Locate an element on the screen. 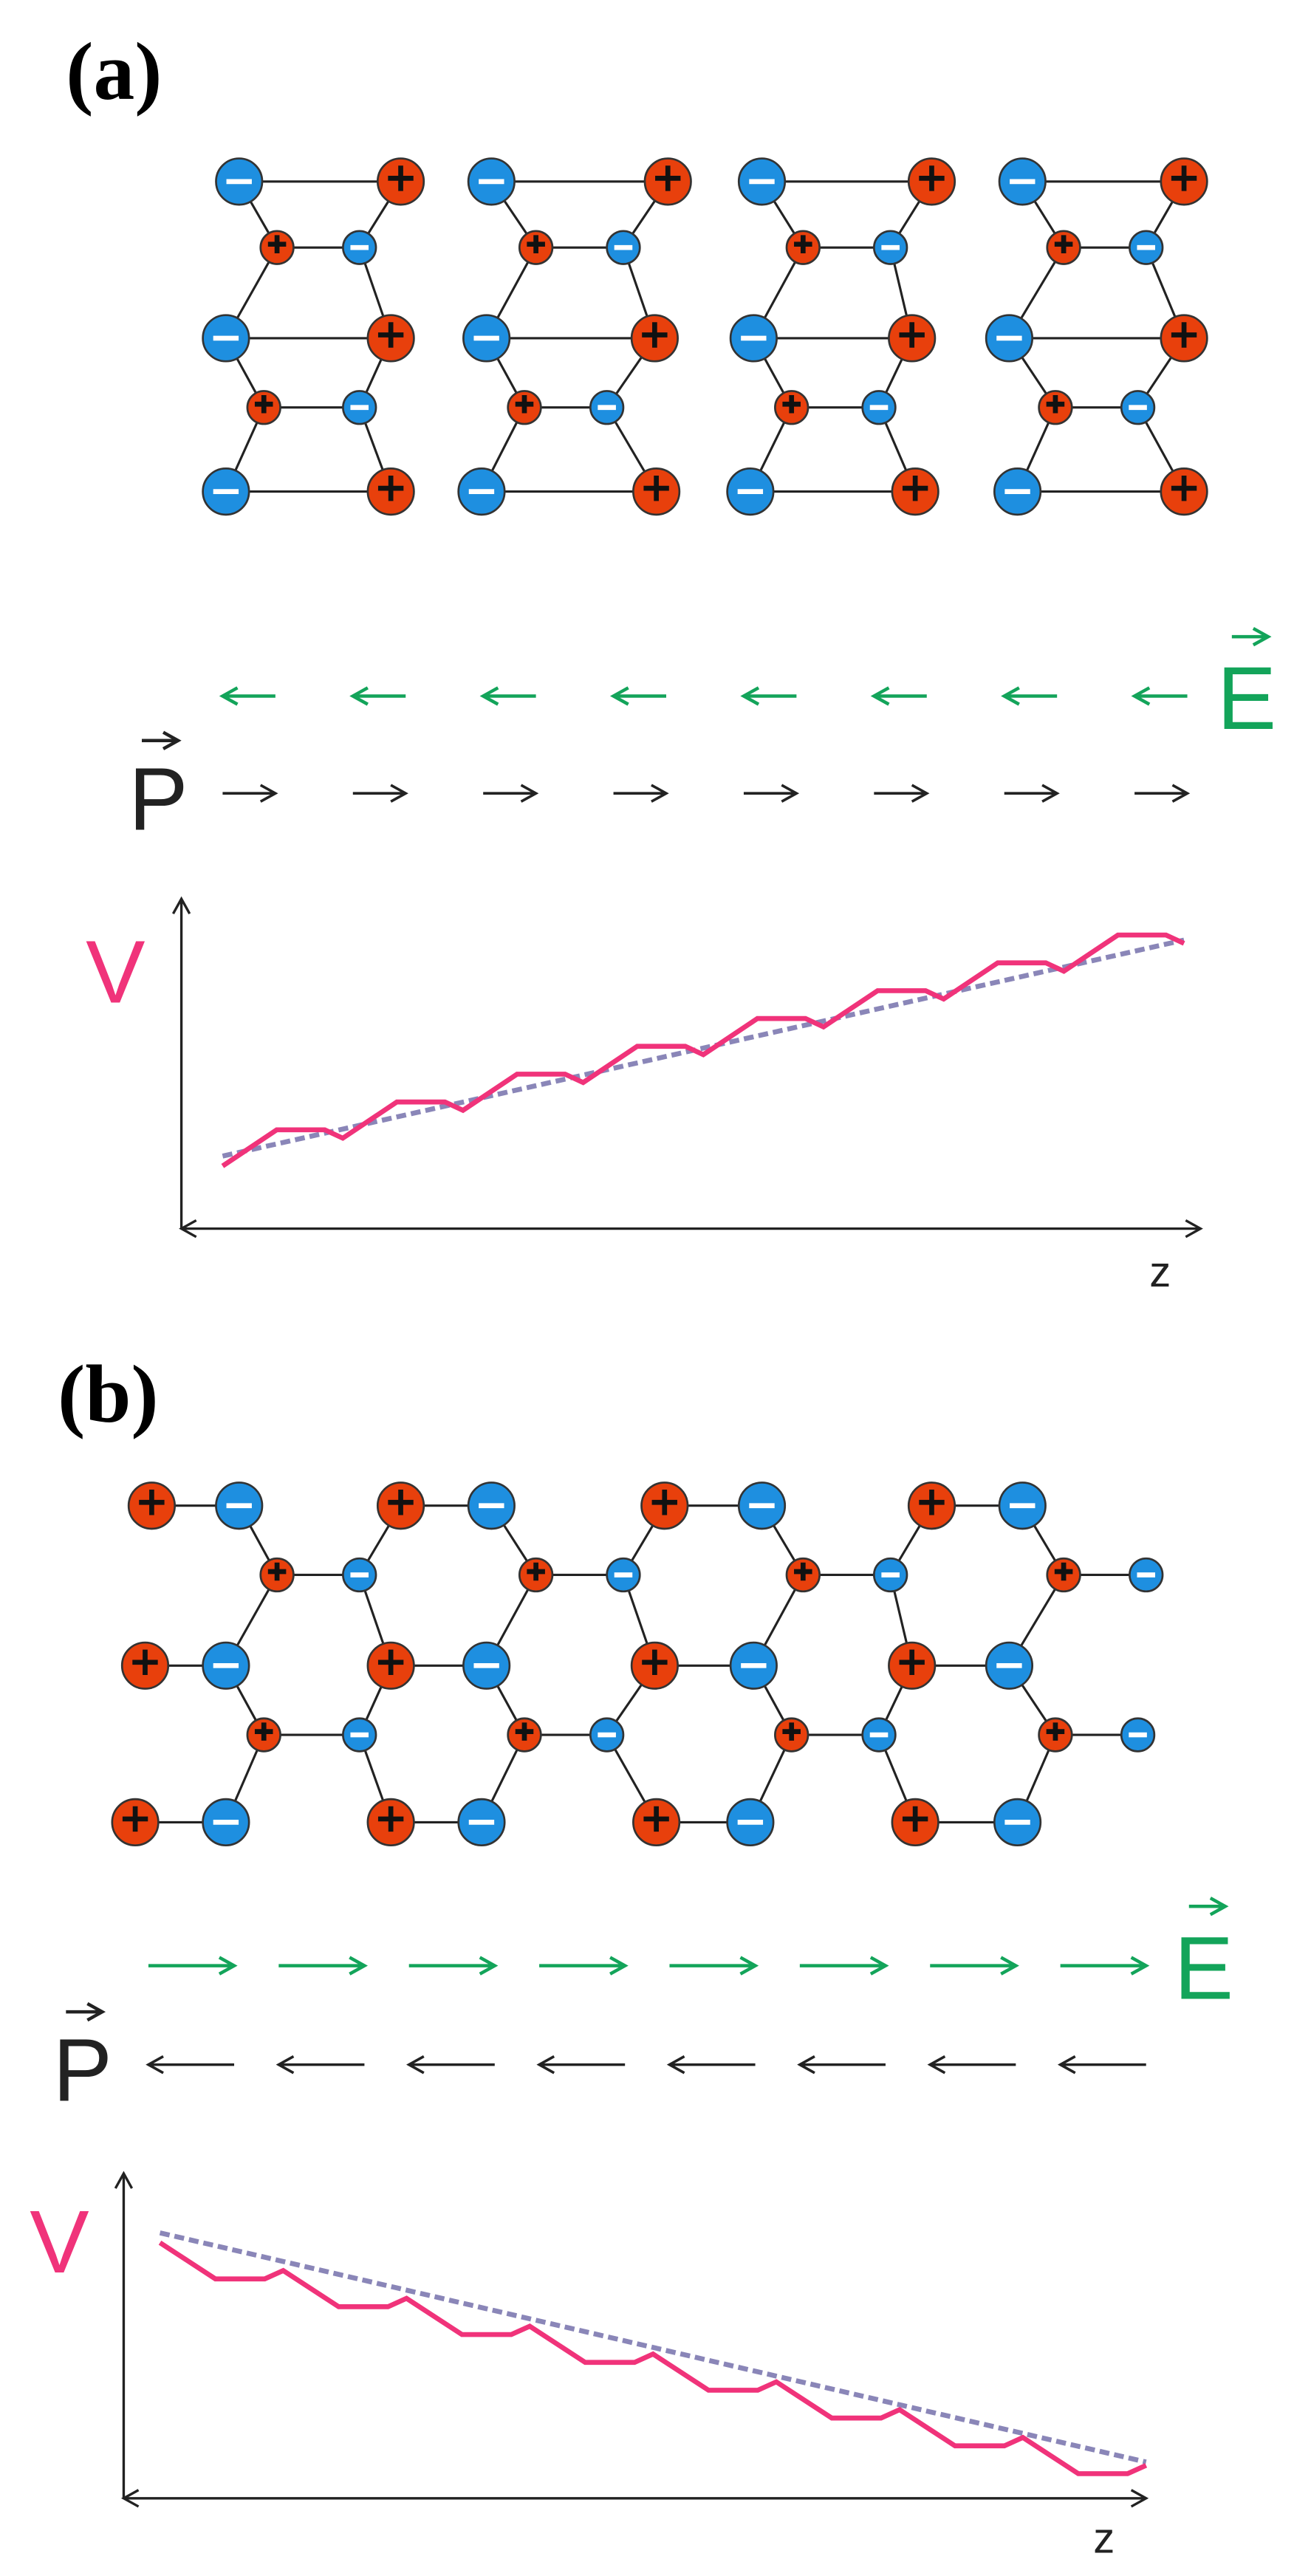  panel-label: (b) is located at coordinates (108, 1394).